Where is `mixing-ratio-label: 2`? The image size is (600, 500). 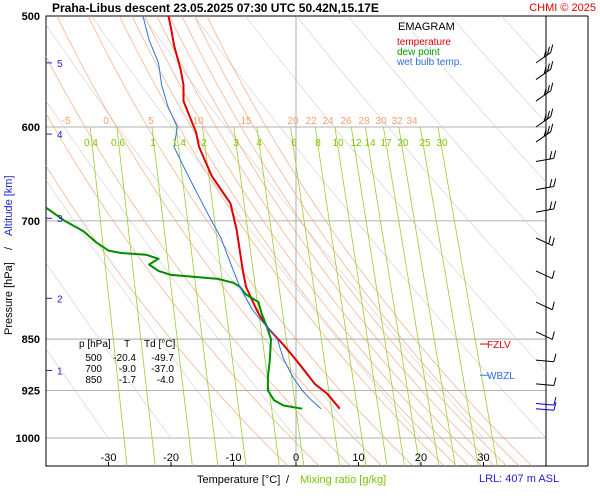 mixing-ratio-label: 2 is located at coordinates (204, 143).